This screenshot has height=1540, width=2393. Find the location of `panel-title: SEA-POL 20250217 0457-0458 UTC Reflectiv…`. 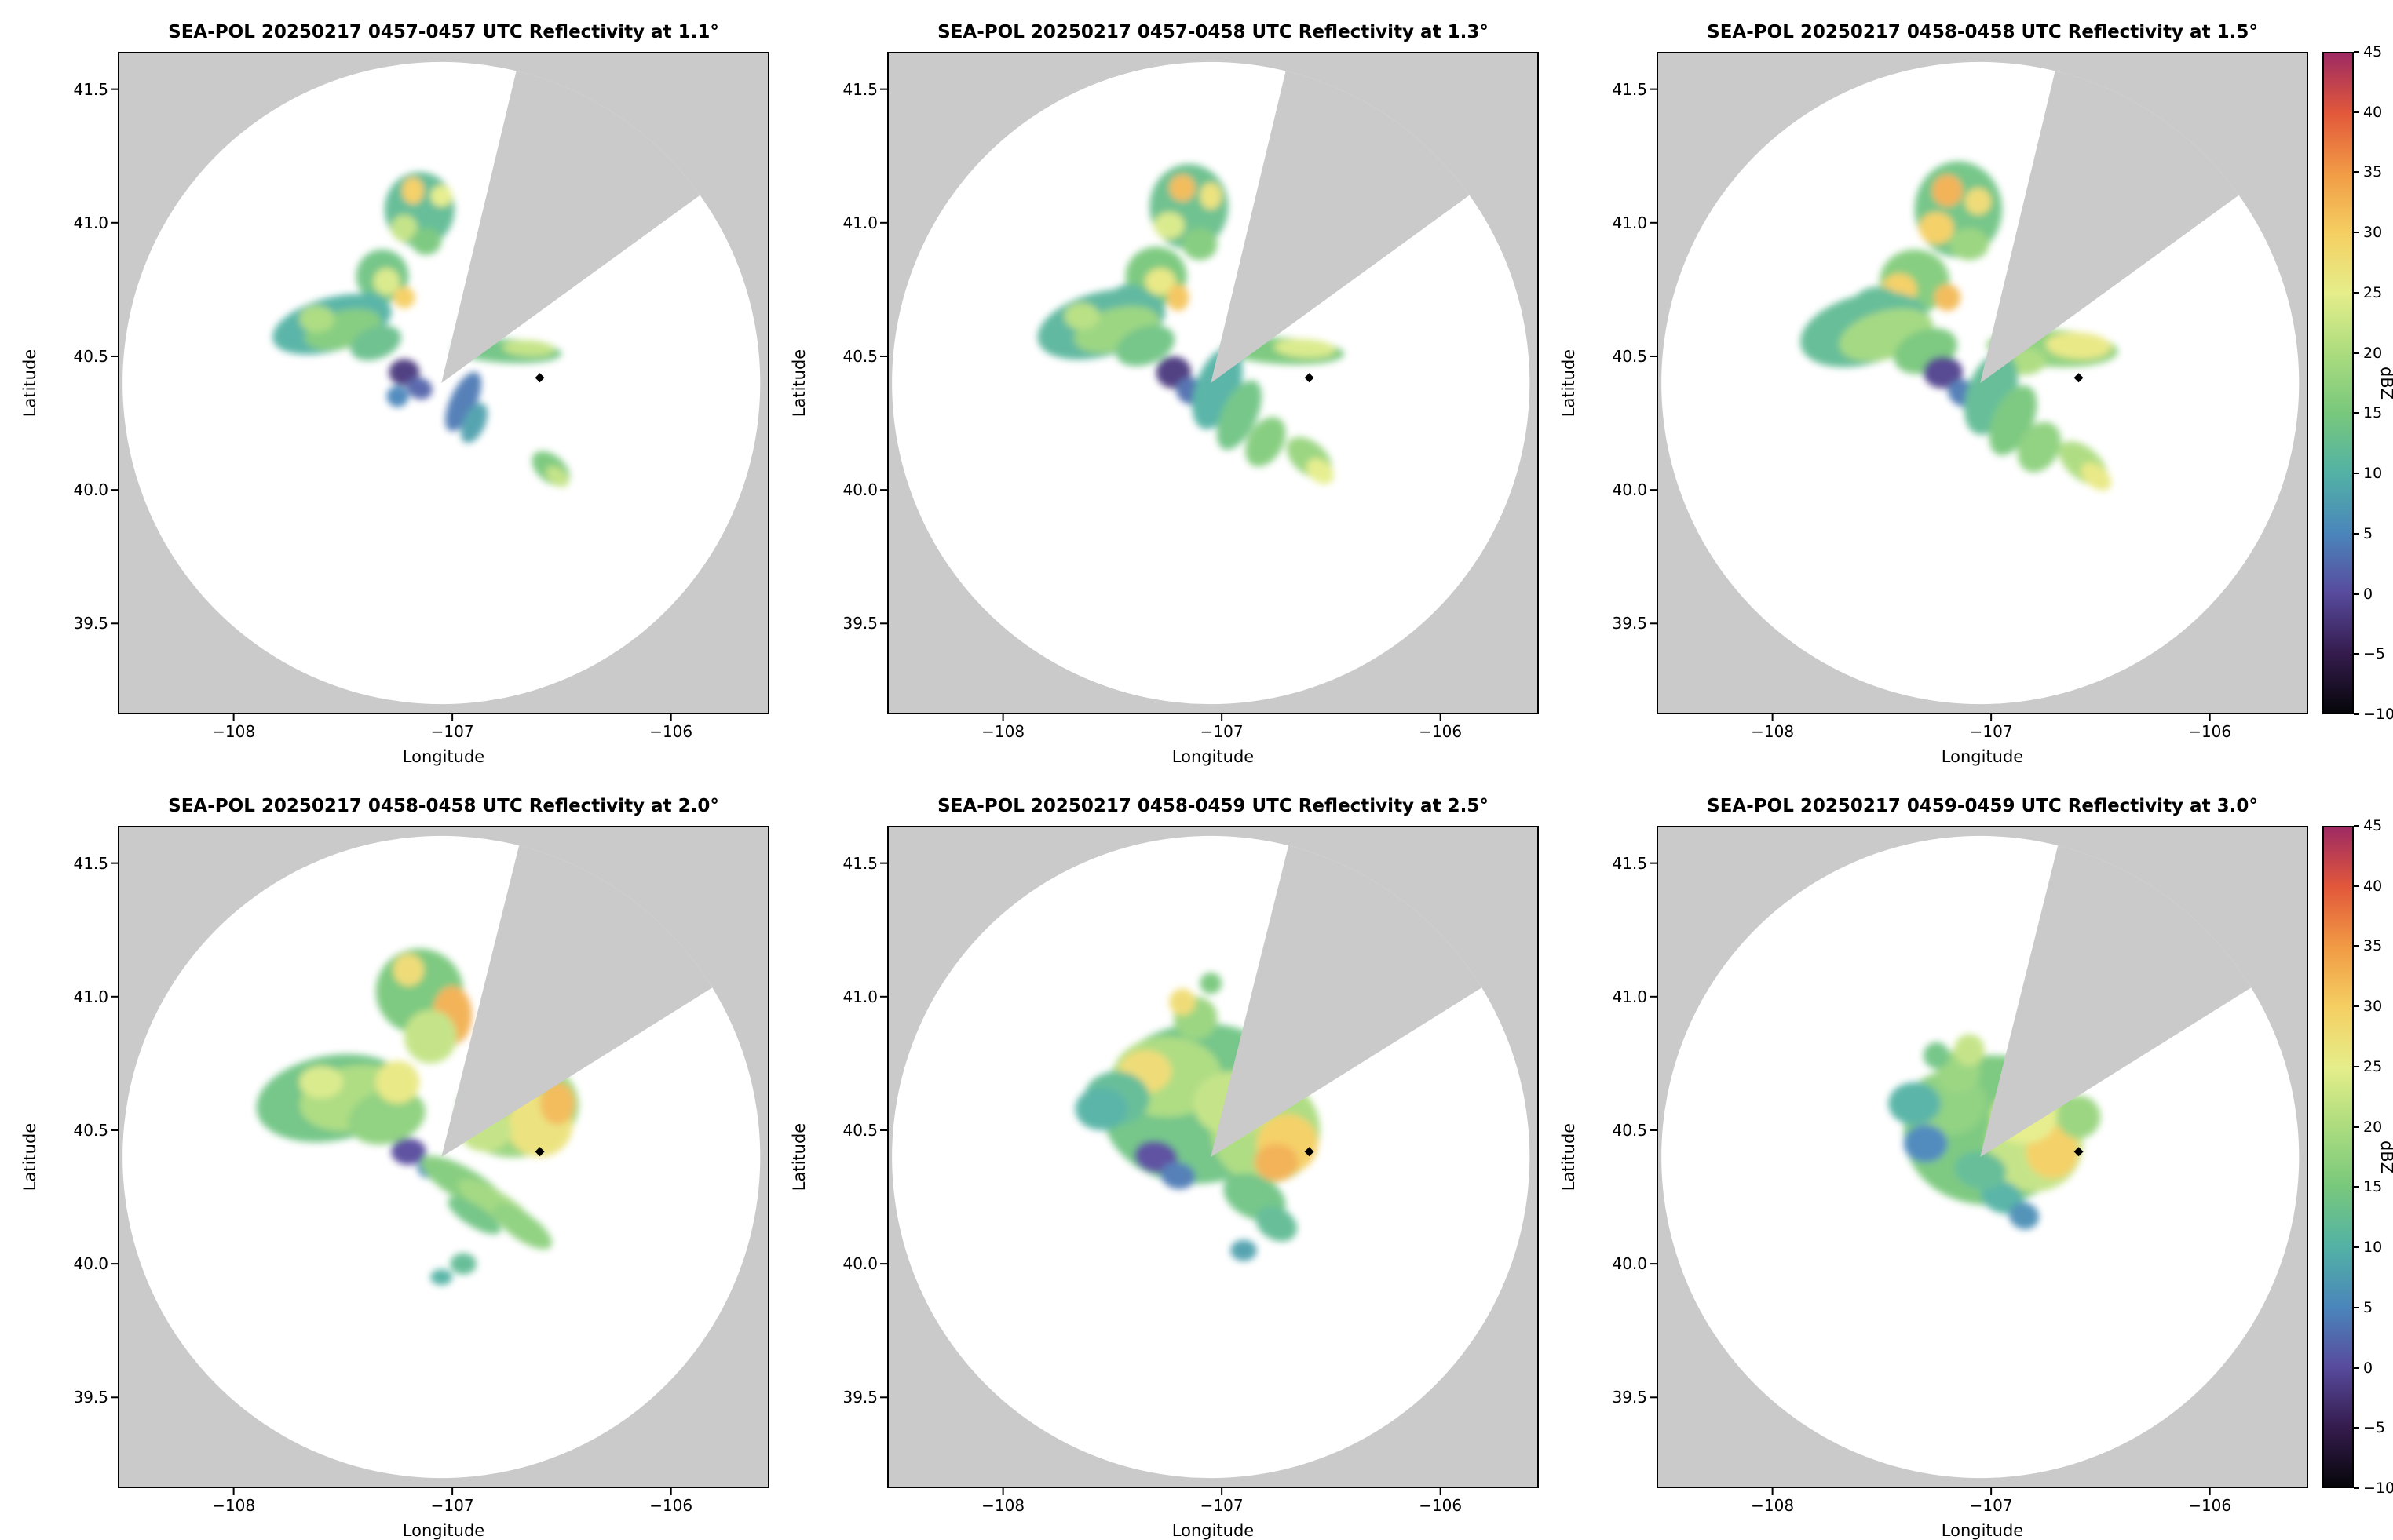

panel-title: SEA-POL 20250217 0457-0458 UTC Reflectiv… is located at coordinates (1213, 32).